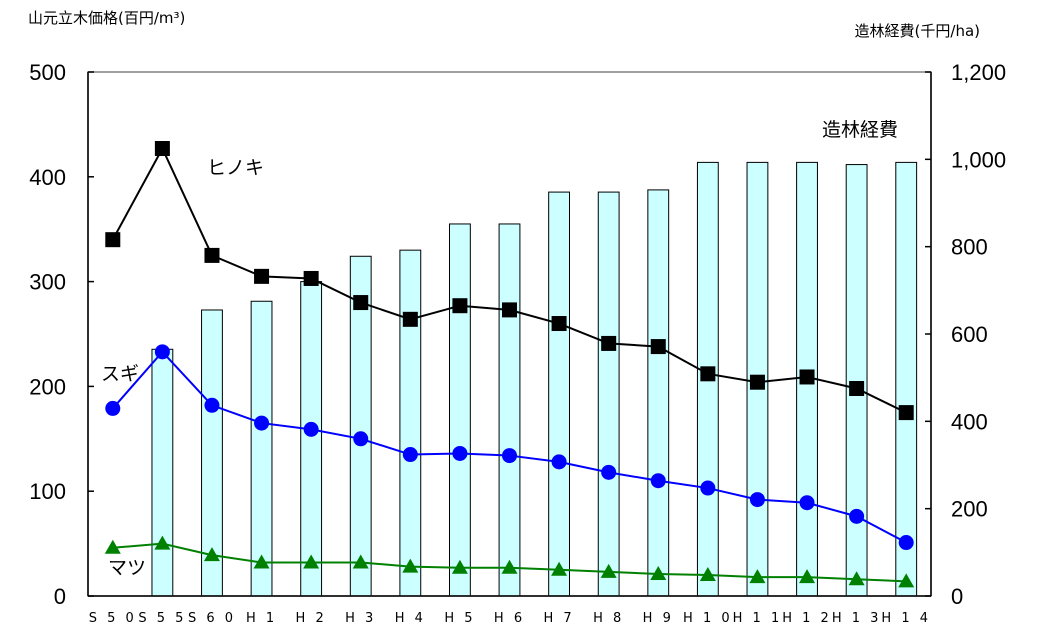 Image resolution: width=1043 pixels, height=631 pixels. I want to click on x-tick-label: H 1, so click(261, 618).